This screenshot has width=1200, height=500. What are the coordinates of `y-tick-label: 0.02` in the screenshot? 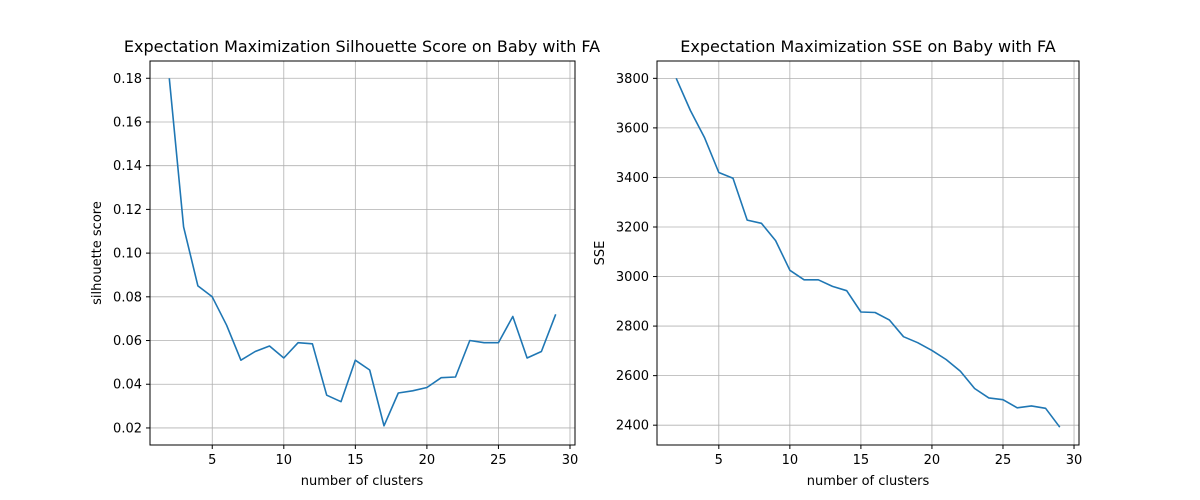 It's located at (127, 428).